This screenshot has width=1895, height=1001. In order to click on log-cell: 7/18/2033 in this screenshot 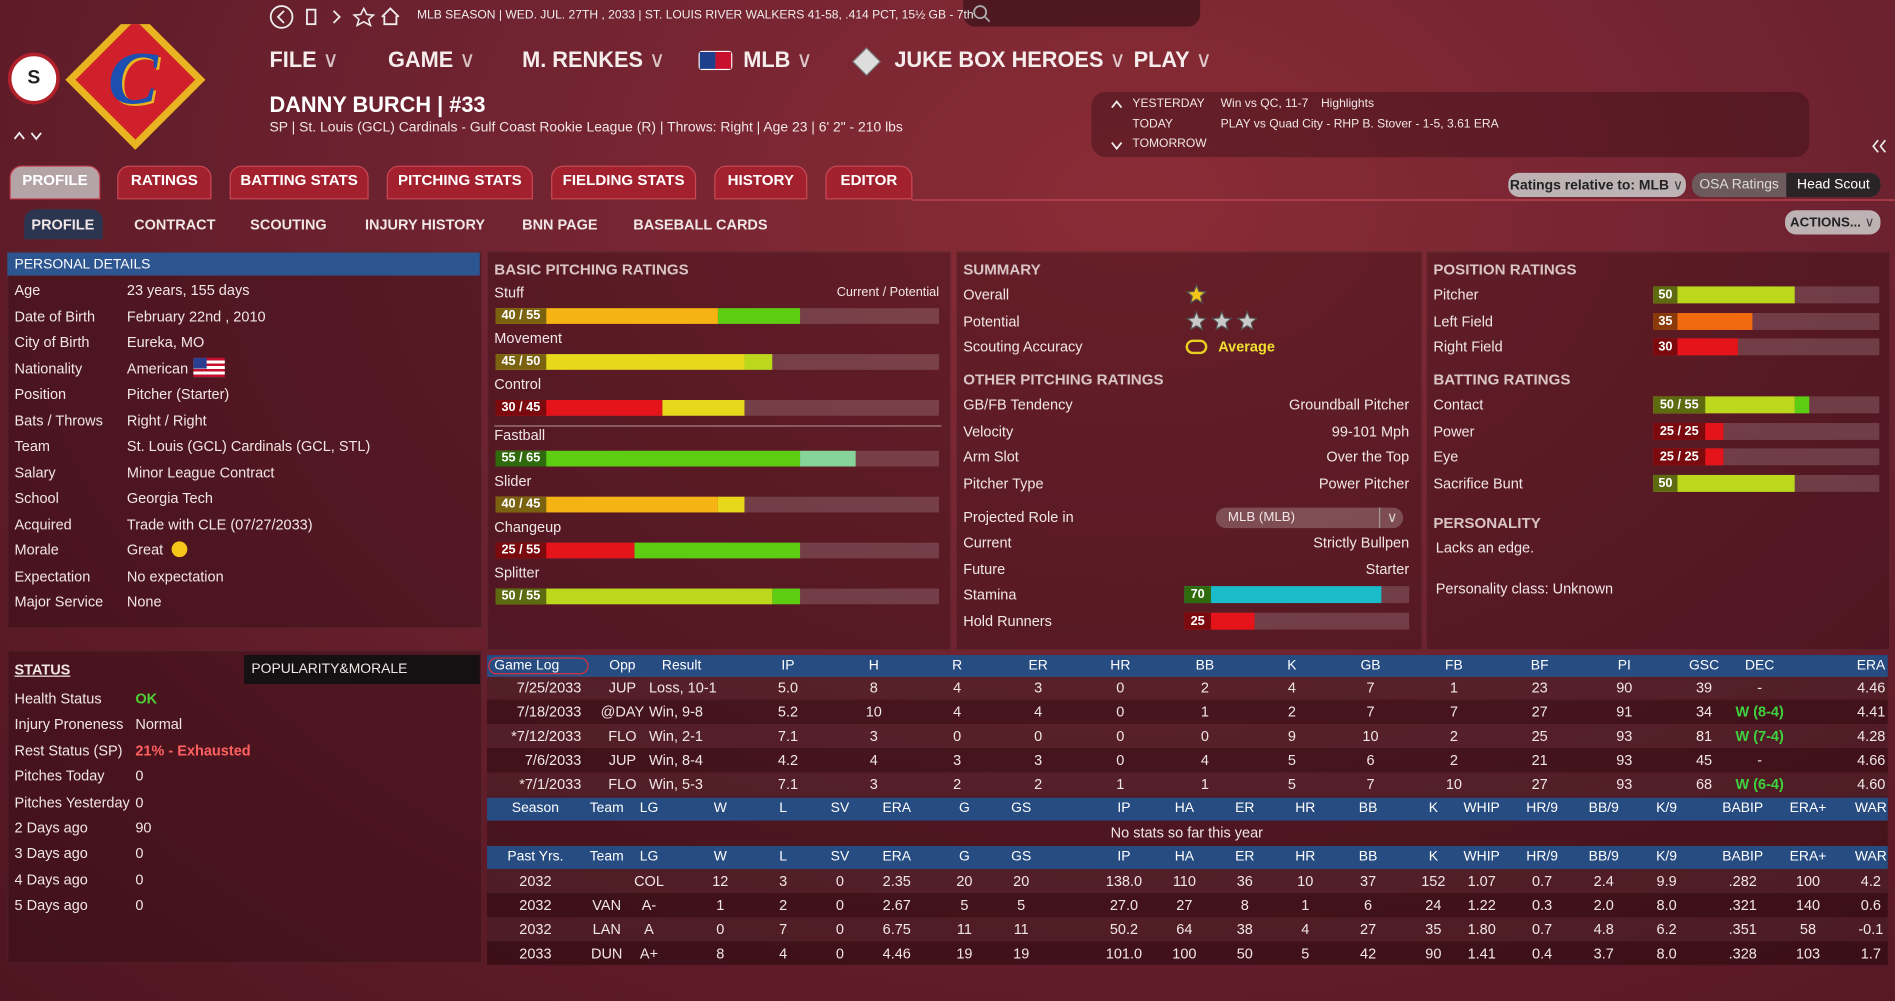, I will do `click(549, 712)`.